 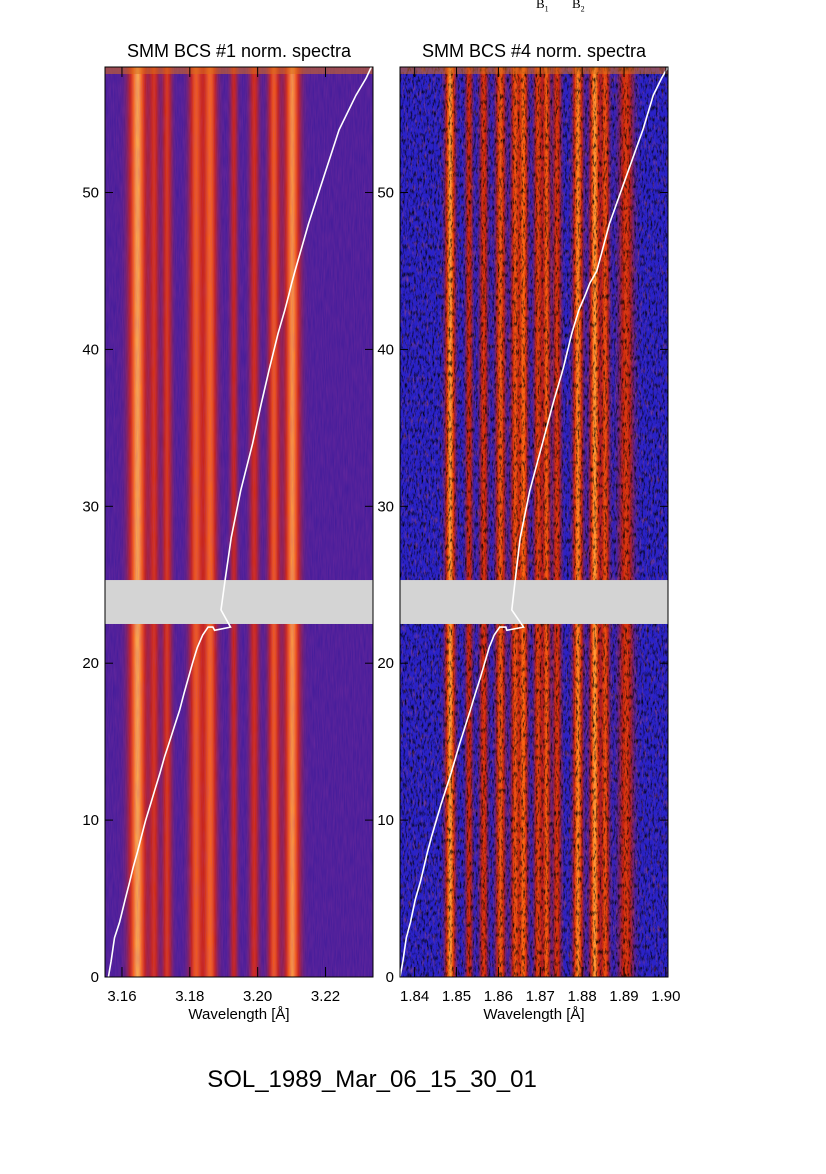 What do you see at coordinates (90, 193) in the screenshot?
I see `y-tick-label-1-5: 50` at bounding box center [90, 193].